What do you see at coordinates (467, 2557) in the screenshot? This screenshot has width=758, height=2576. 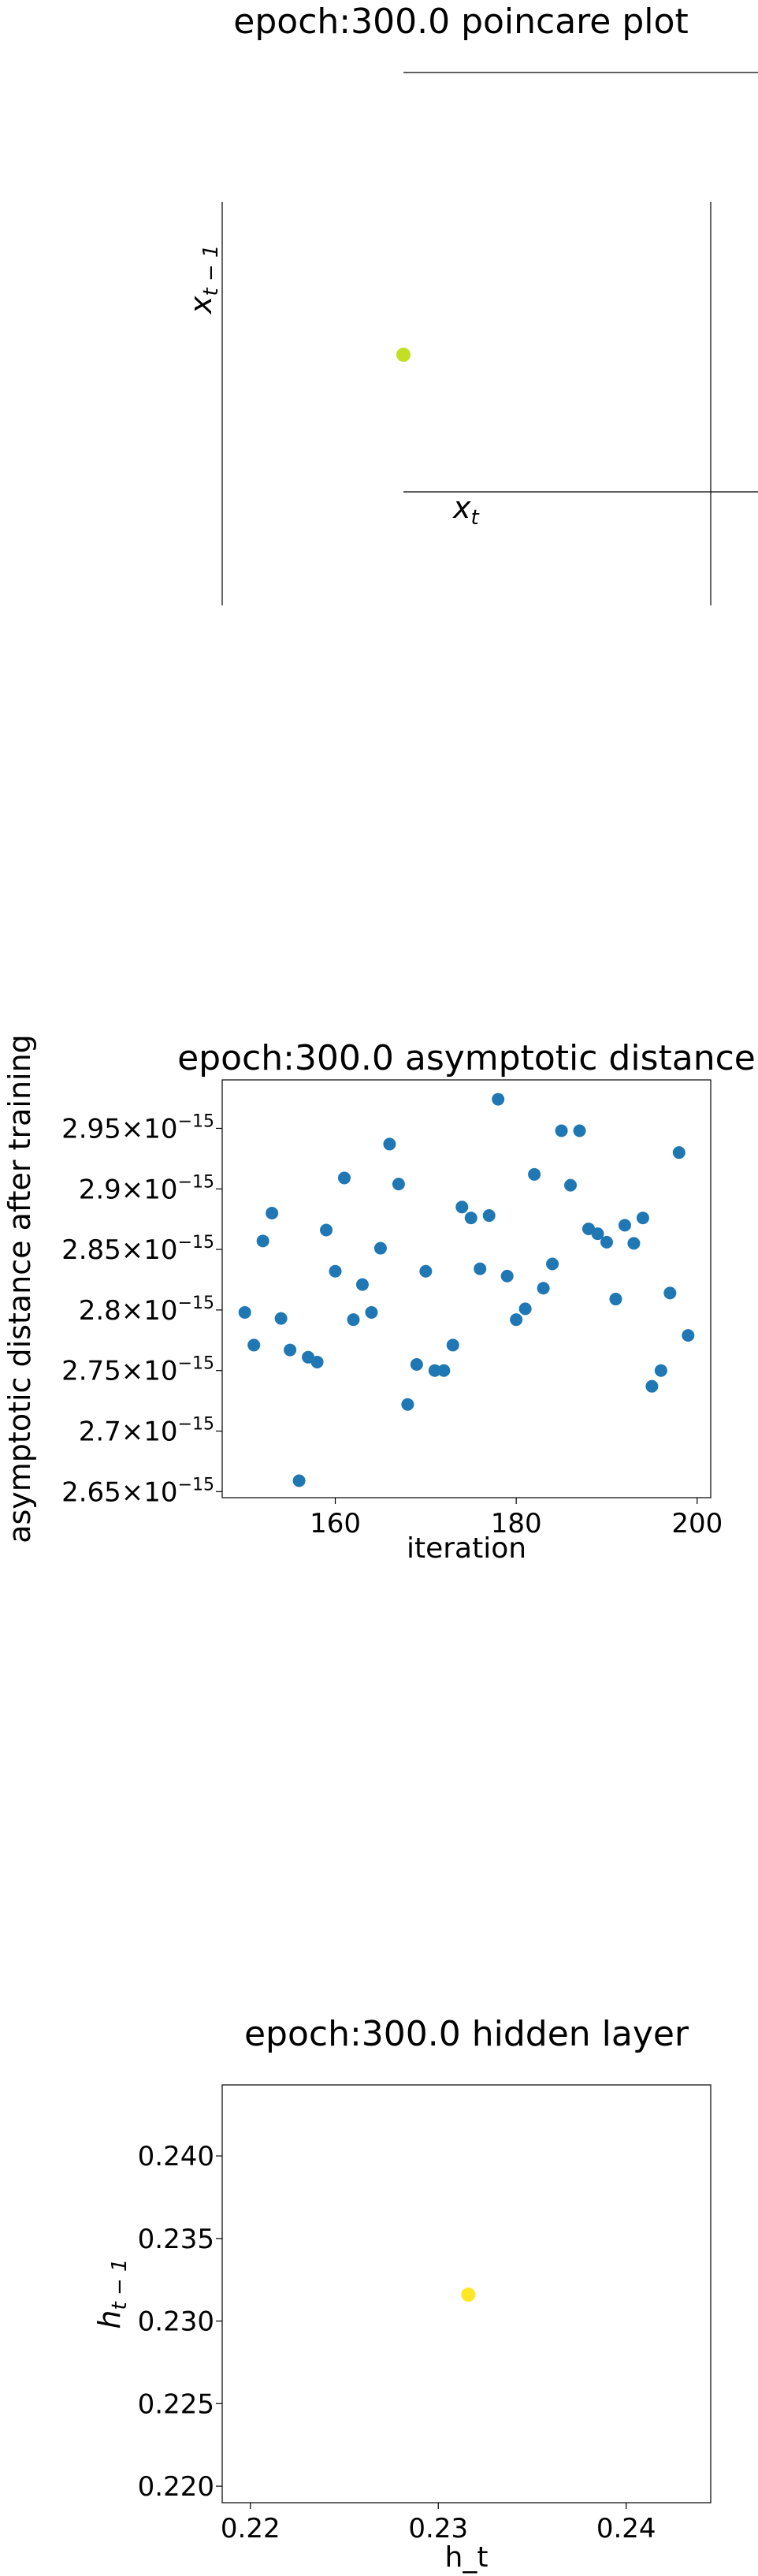 I see `hidden-layer-xlabel: h_t` at bounding box center [467, 2557].